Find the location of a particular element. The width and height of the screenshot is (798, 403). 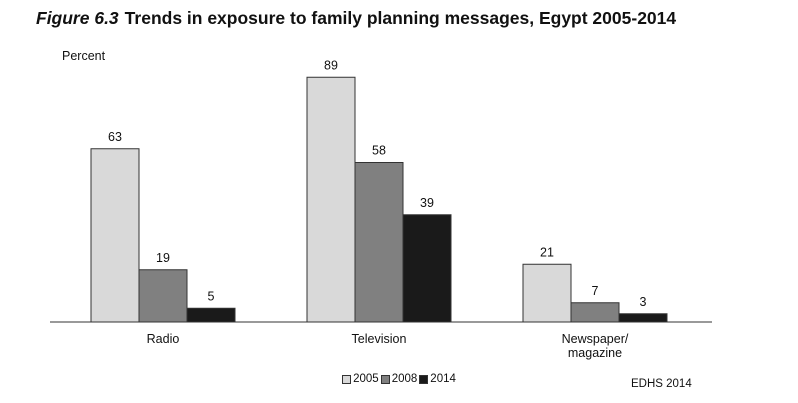

legend-swatch-2005 is located at coordinates (347, 379).